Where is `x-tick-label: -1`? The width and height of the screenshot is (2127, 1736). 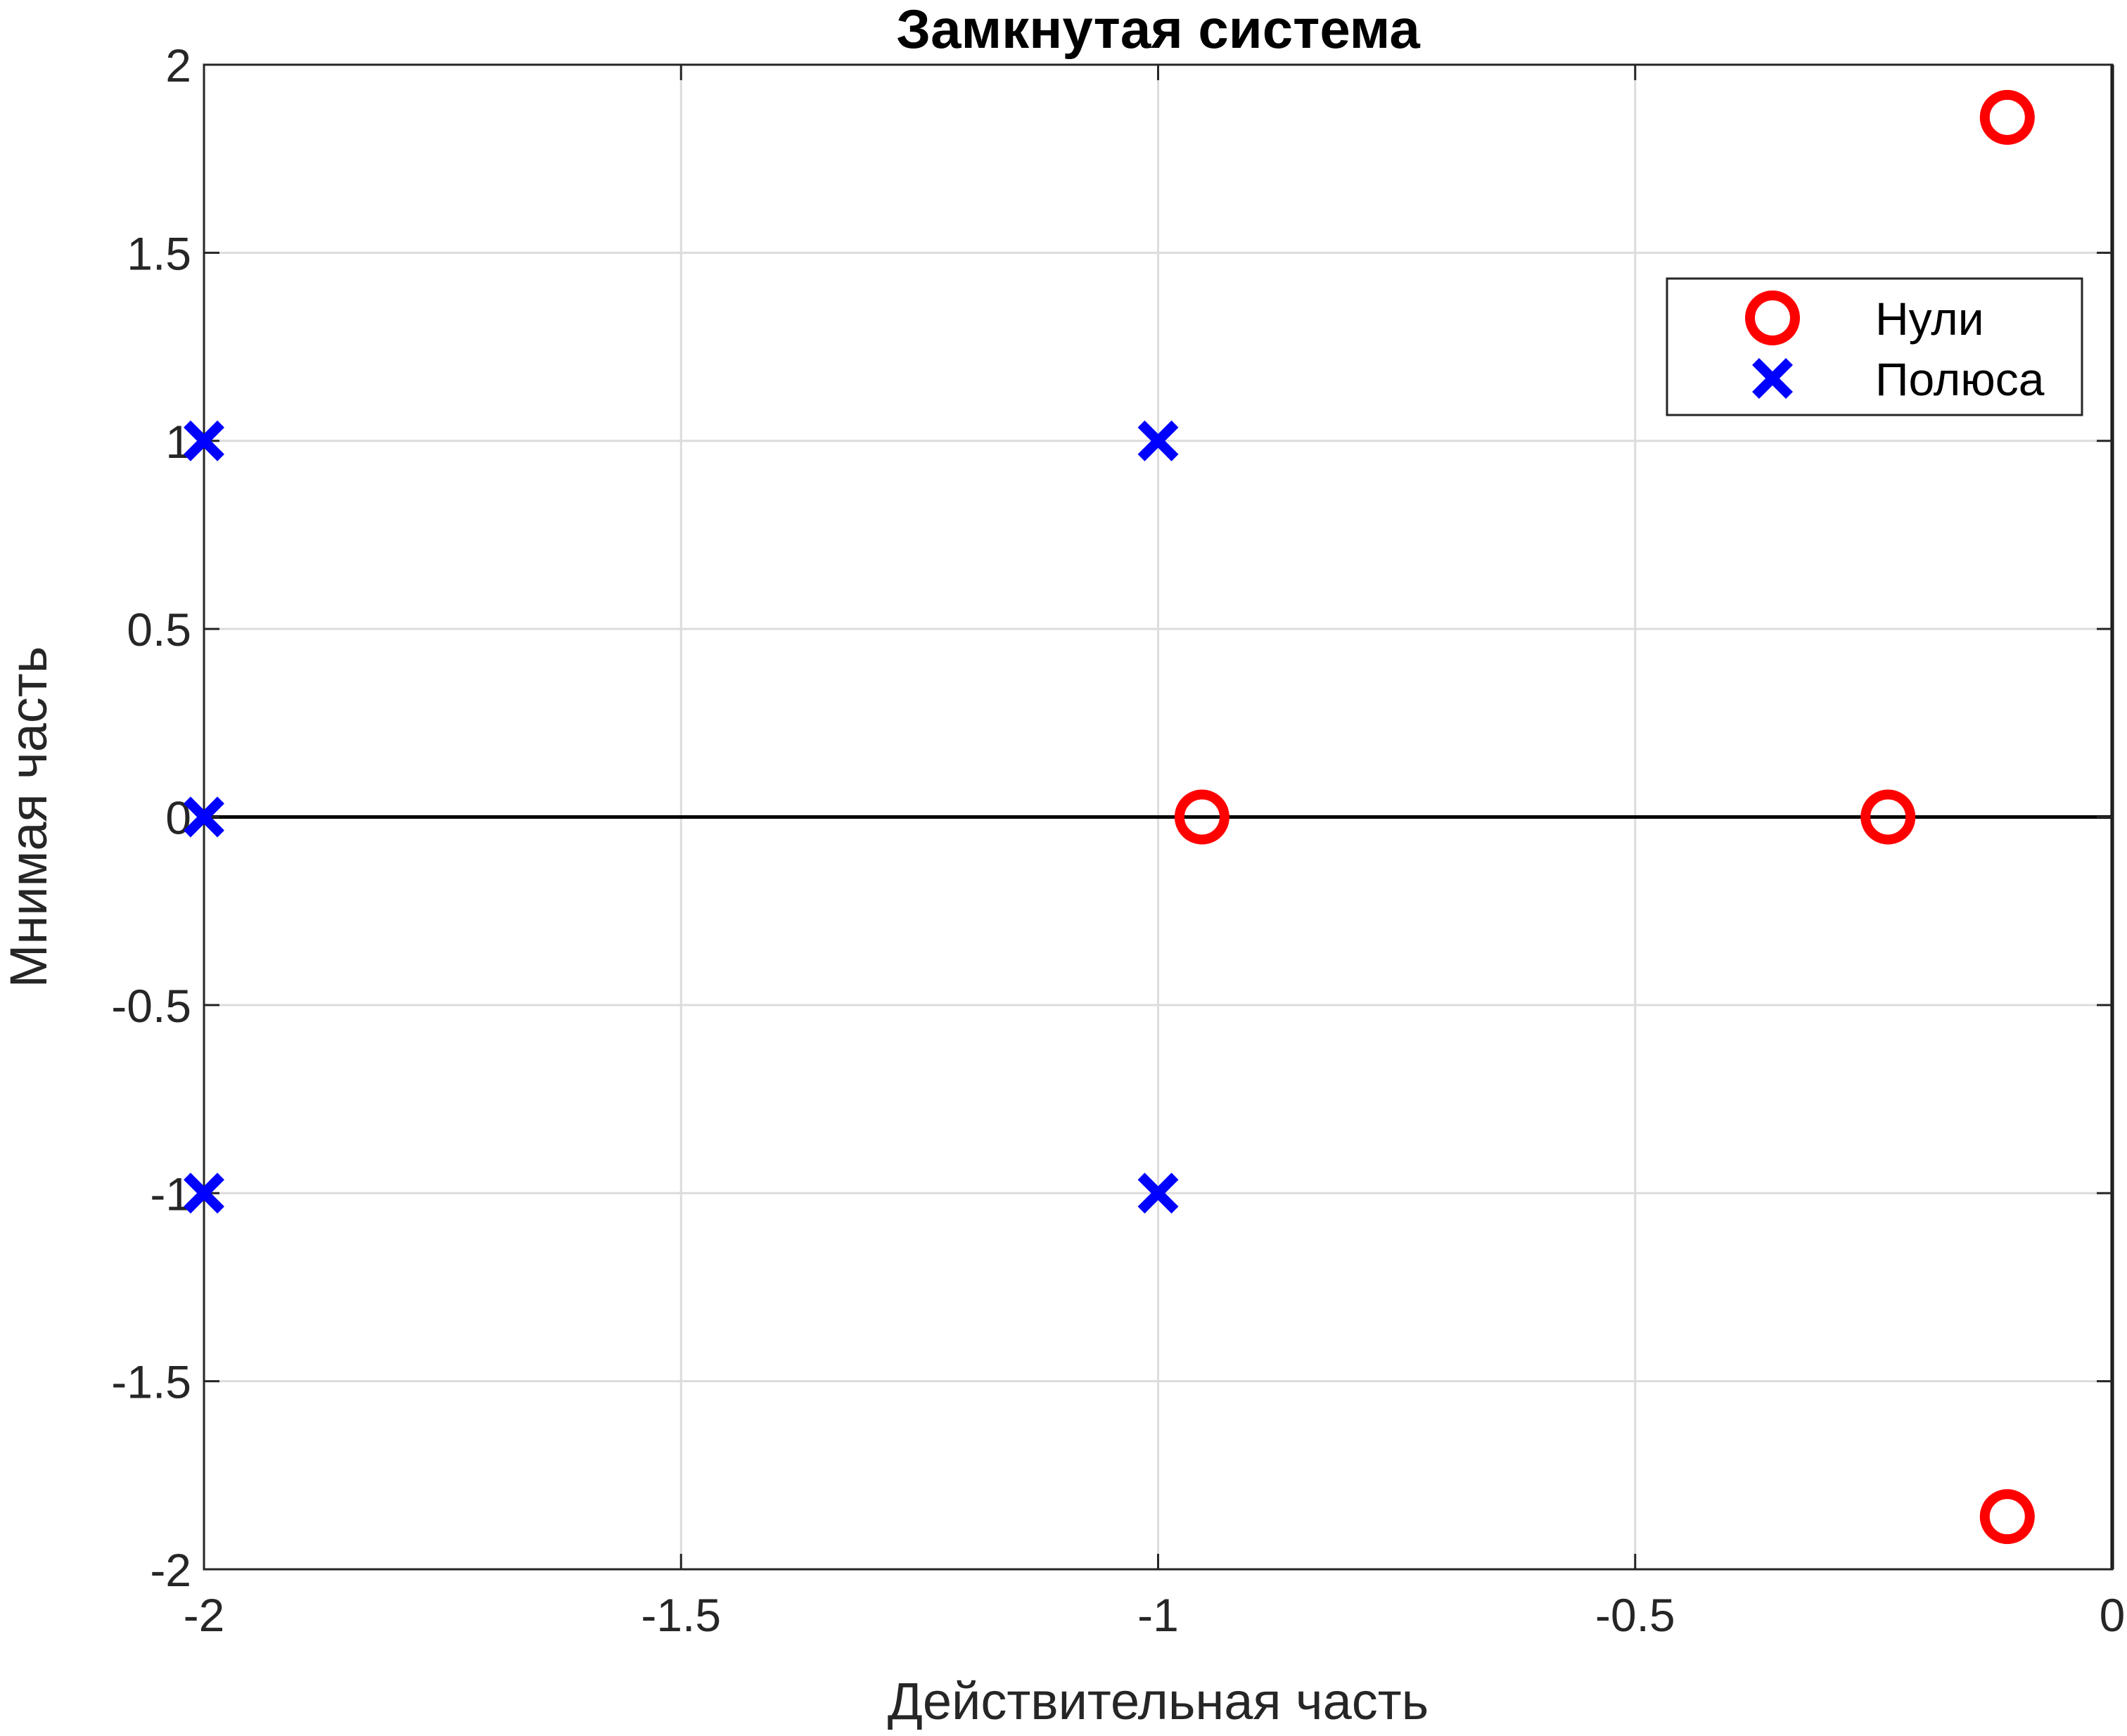
x-tick-label: -1 is located at coordinates (1158, 1615).